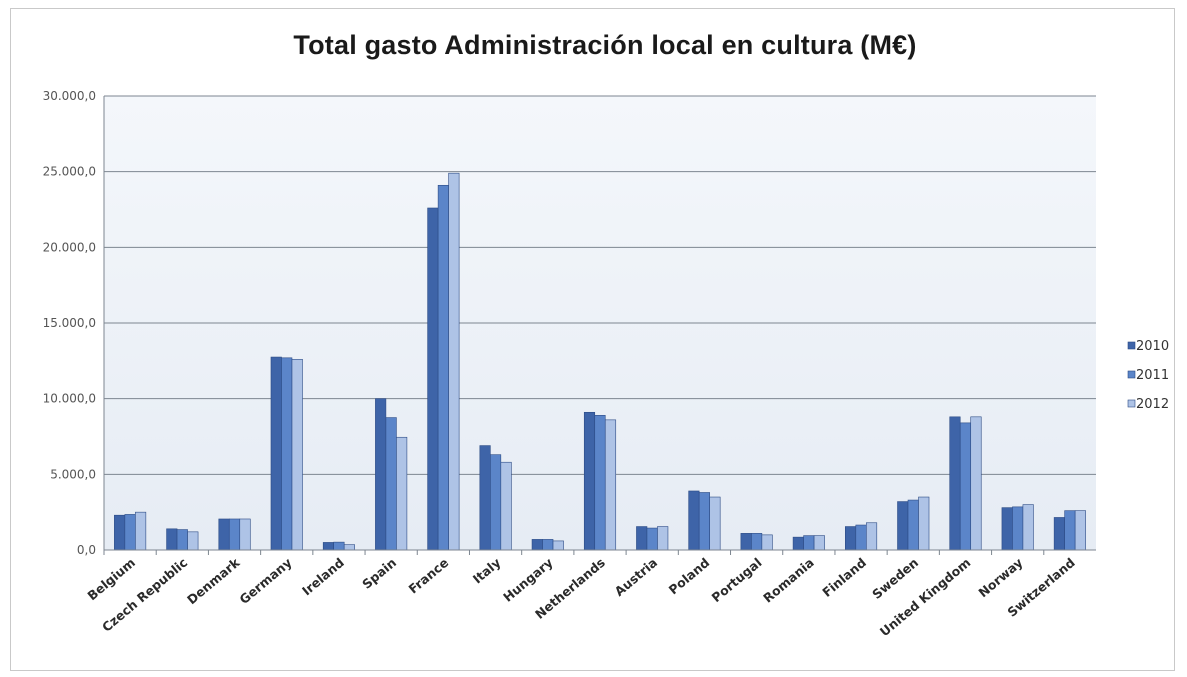  What do you see at coordinates (111, 579) in the screenshot?
I see `x-tick-label: Belgium` at bounding box center [111, 579].